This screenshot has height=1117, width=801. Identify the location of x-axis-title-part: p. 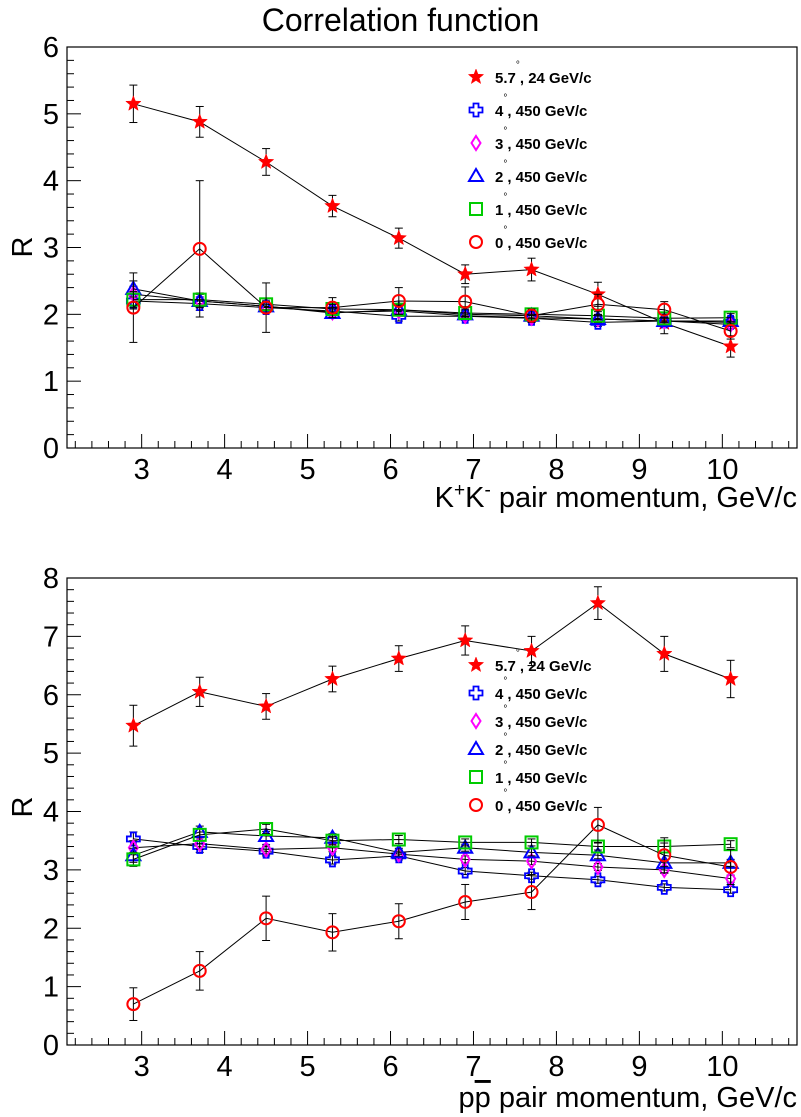
(467, 1098).